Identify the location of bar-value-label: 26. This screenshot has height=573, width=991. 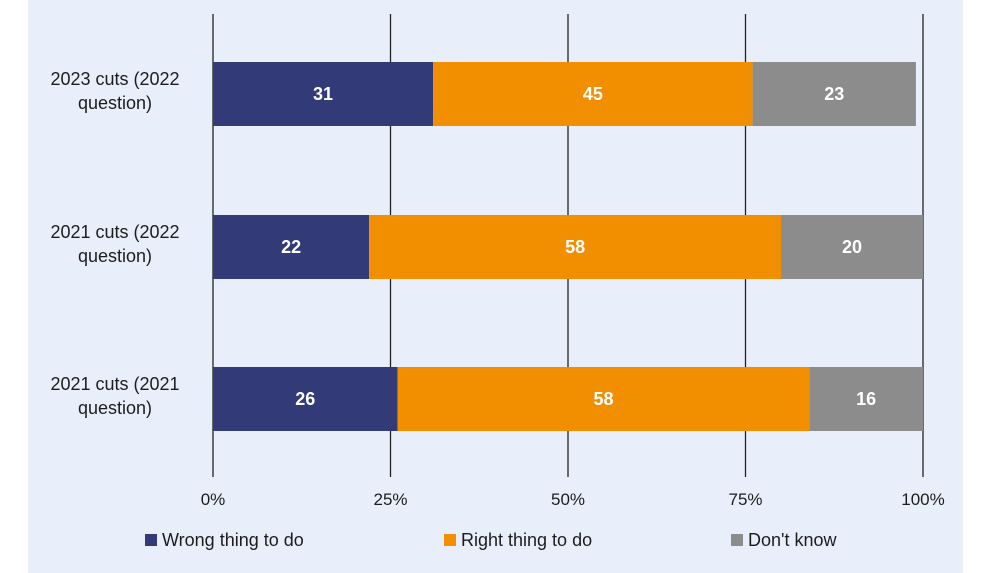
(305, 399).